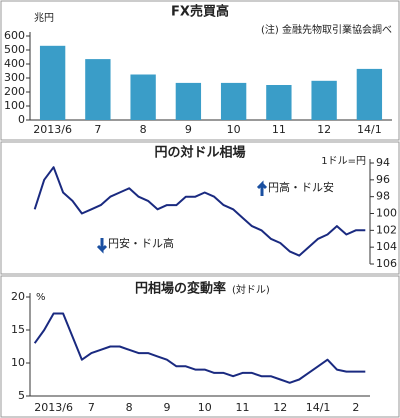 This screenshot has height=418, width=400. Describe the element at coordinates (355, 407) in the screenshot. I see `x-tick-label: 2` at that location.